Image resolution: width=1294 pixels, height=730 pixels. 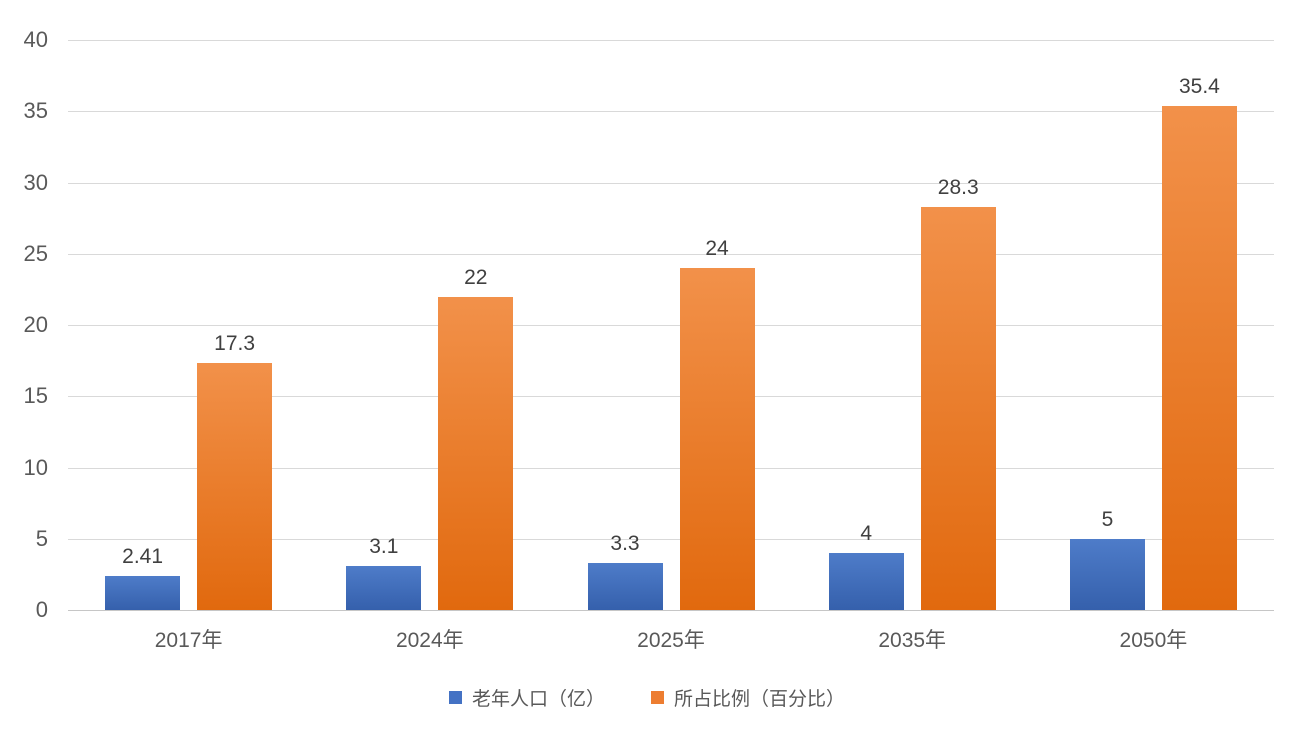 I want to click on y-tick-label: 35, so click(x=35, y=111).